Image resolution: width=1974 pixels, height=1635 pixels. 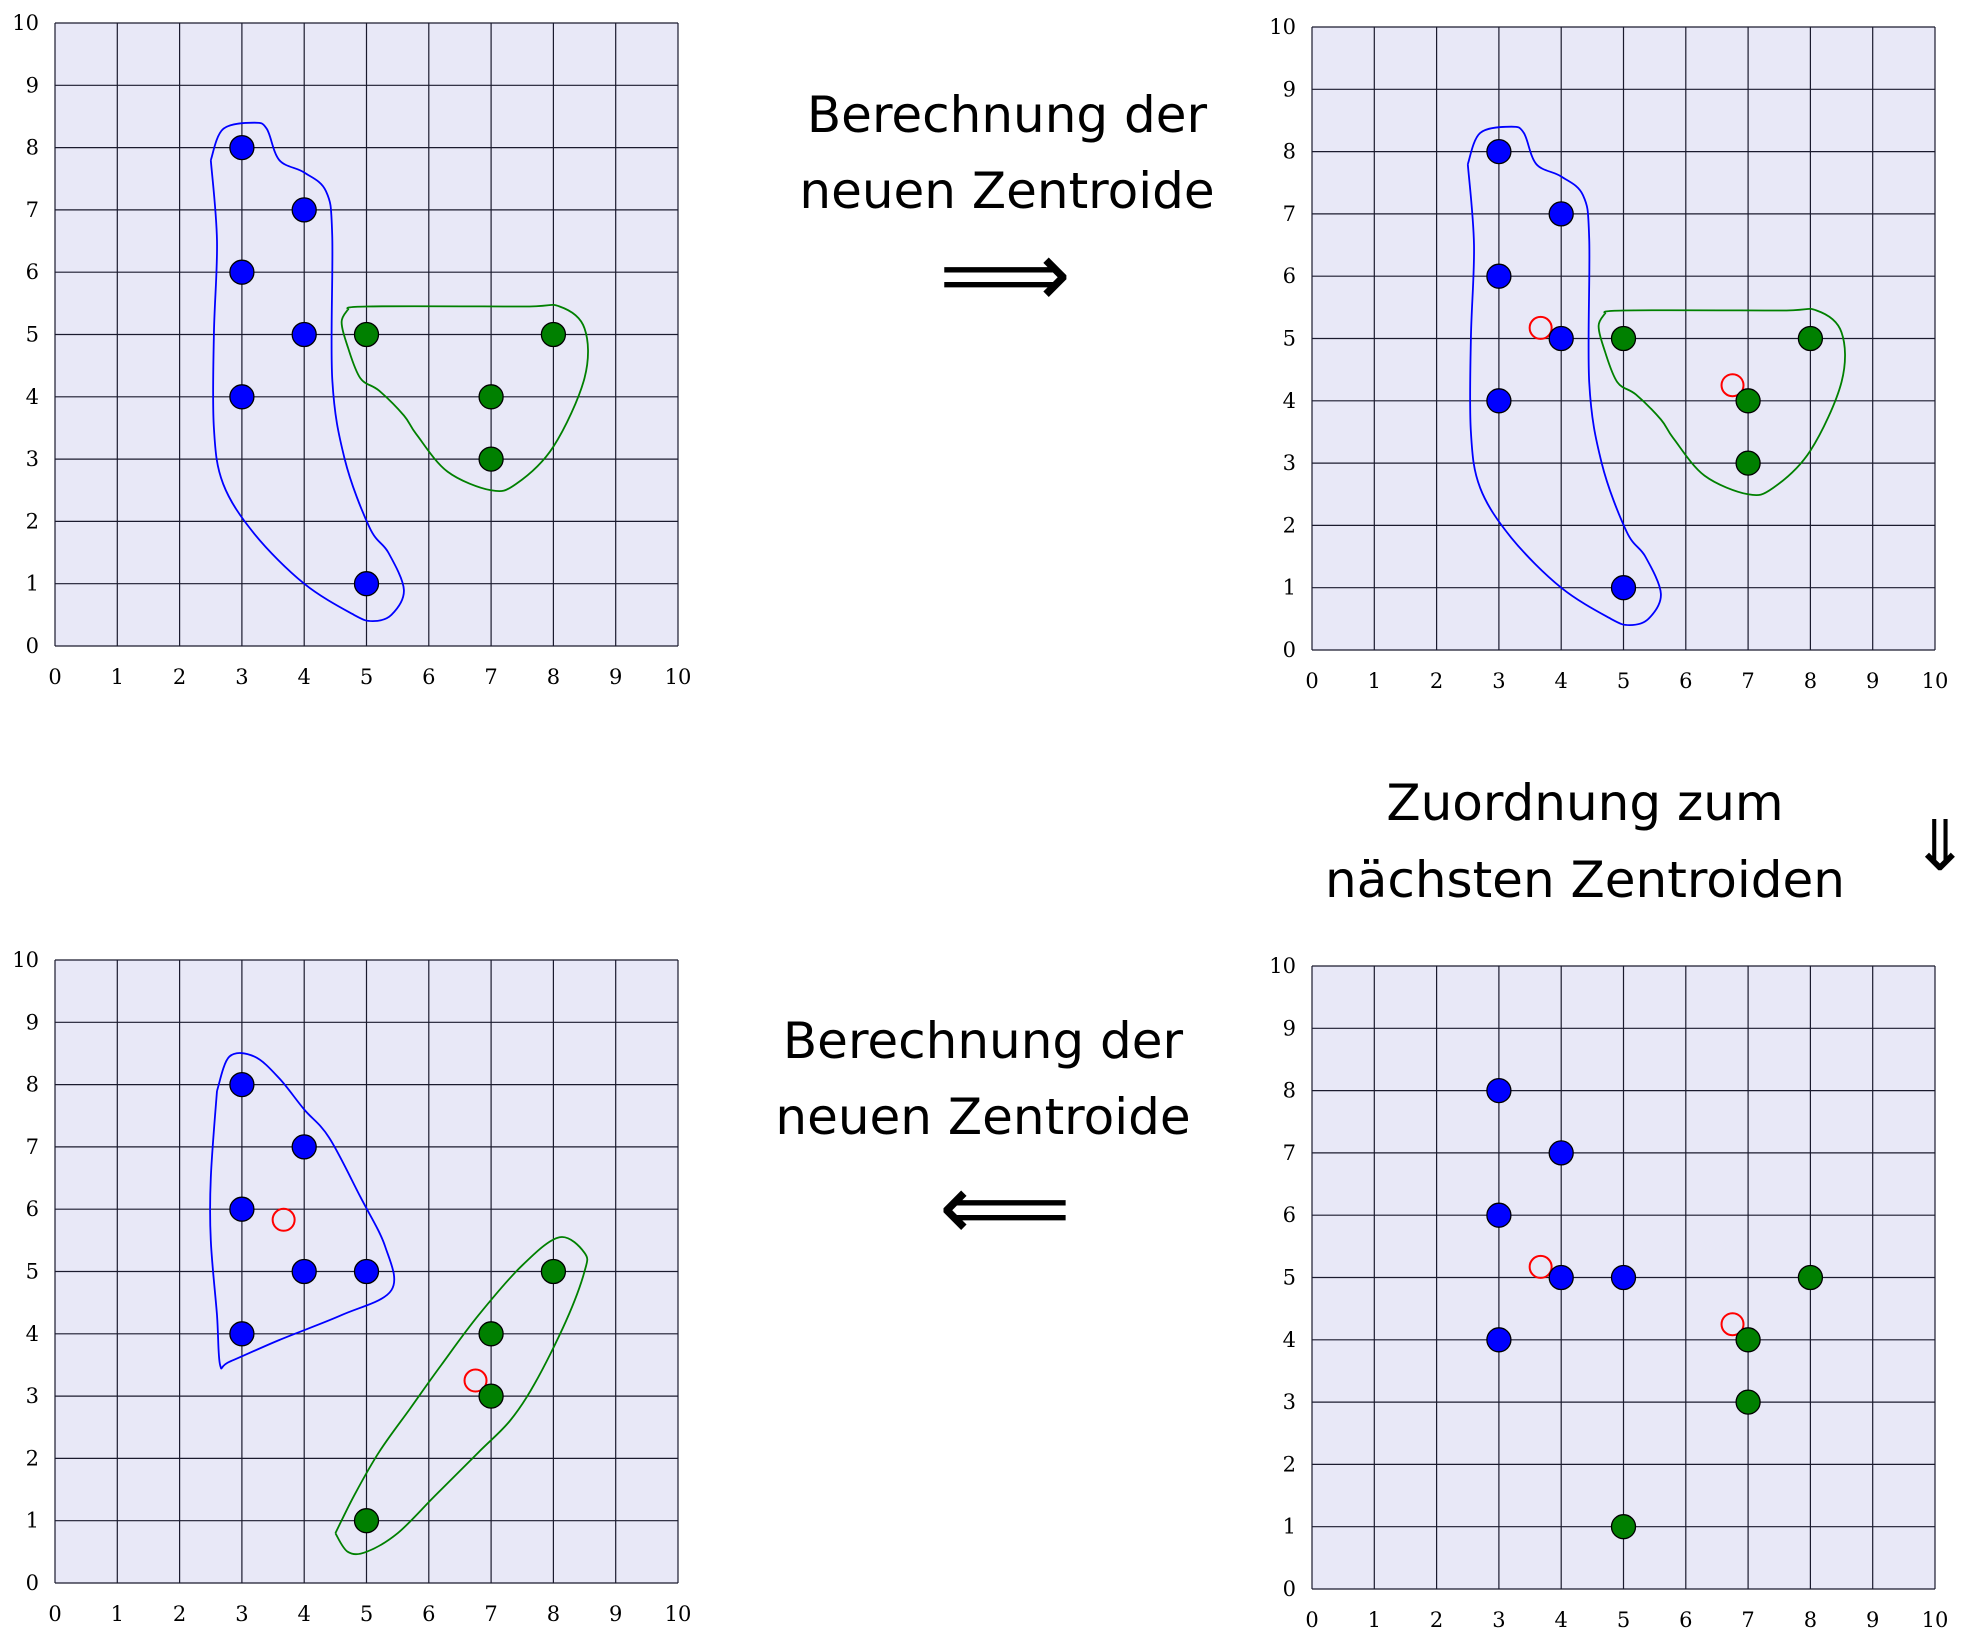 I want to click on caption-right-line1: Zuordnung zum, so click(x=1584, y=803).